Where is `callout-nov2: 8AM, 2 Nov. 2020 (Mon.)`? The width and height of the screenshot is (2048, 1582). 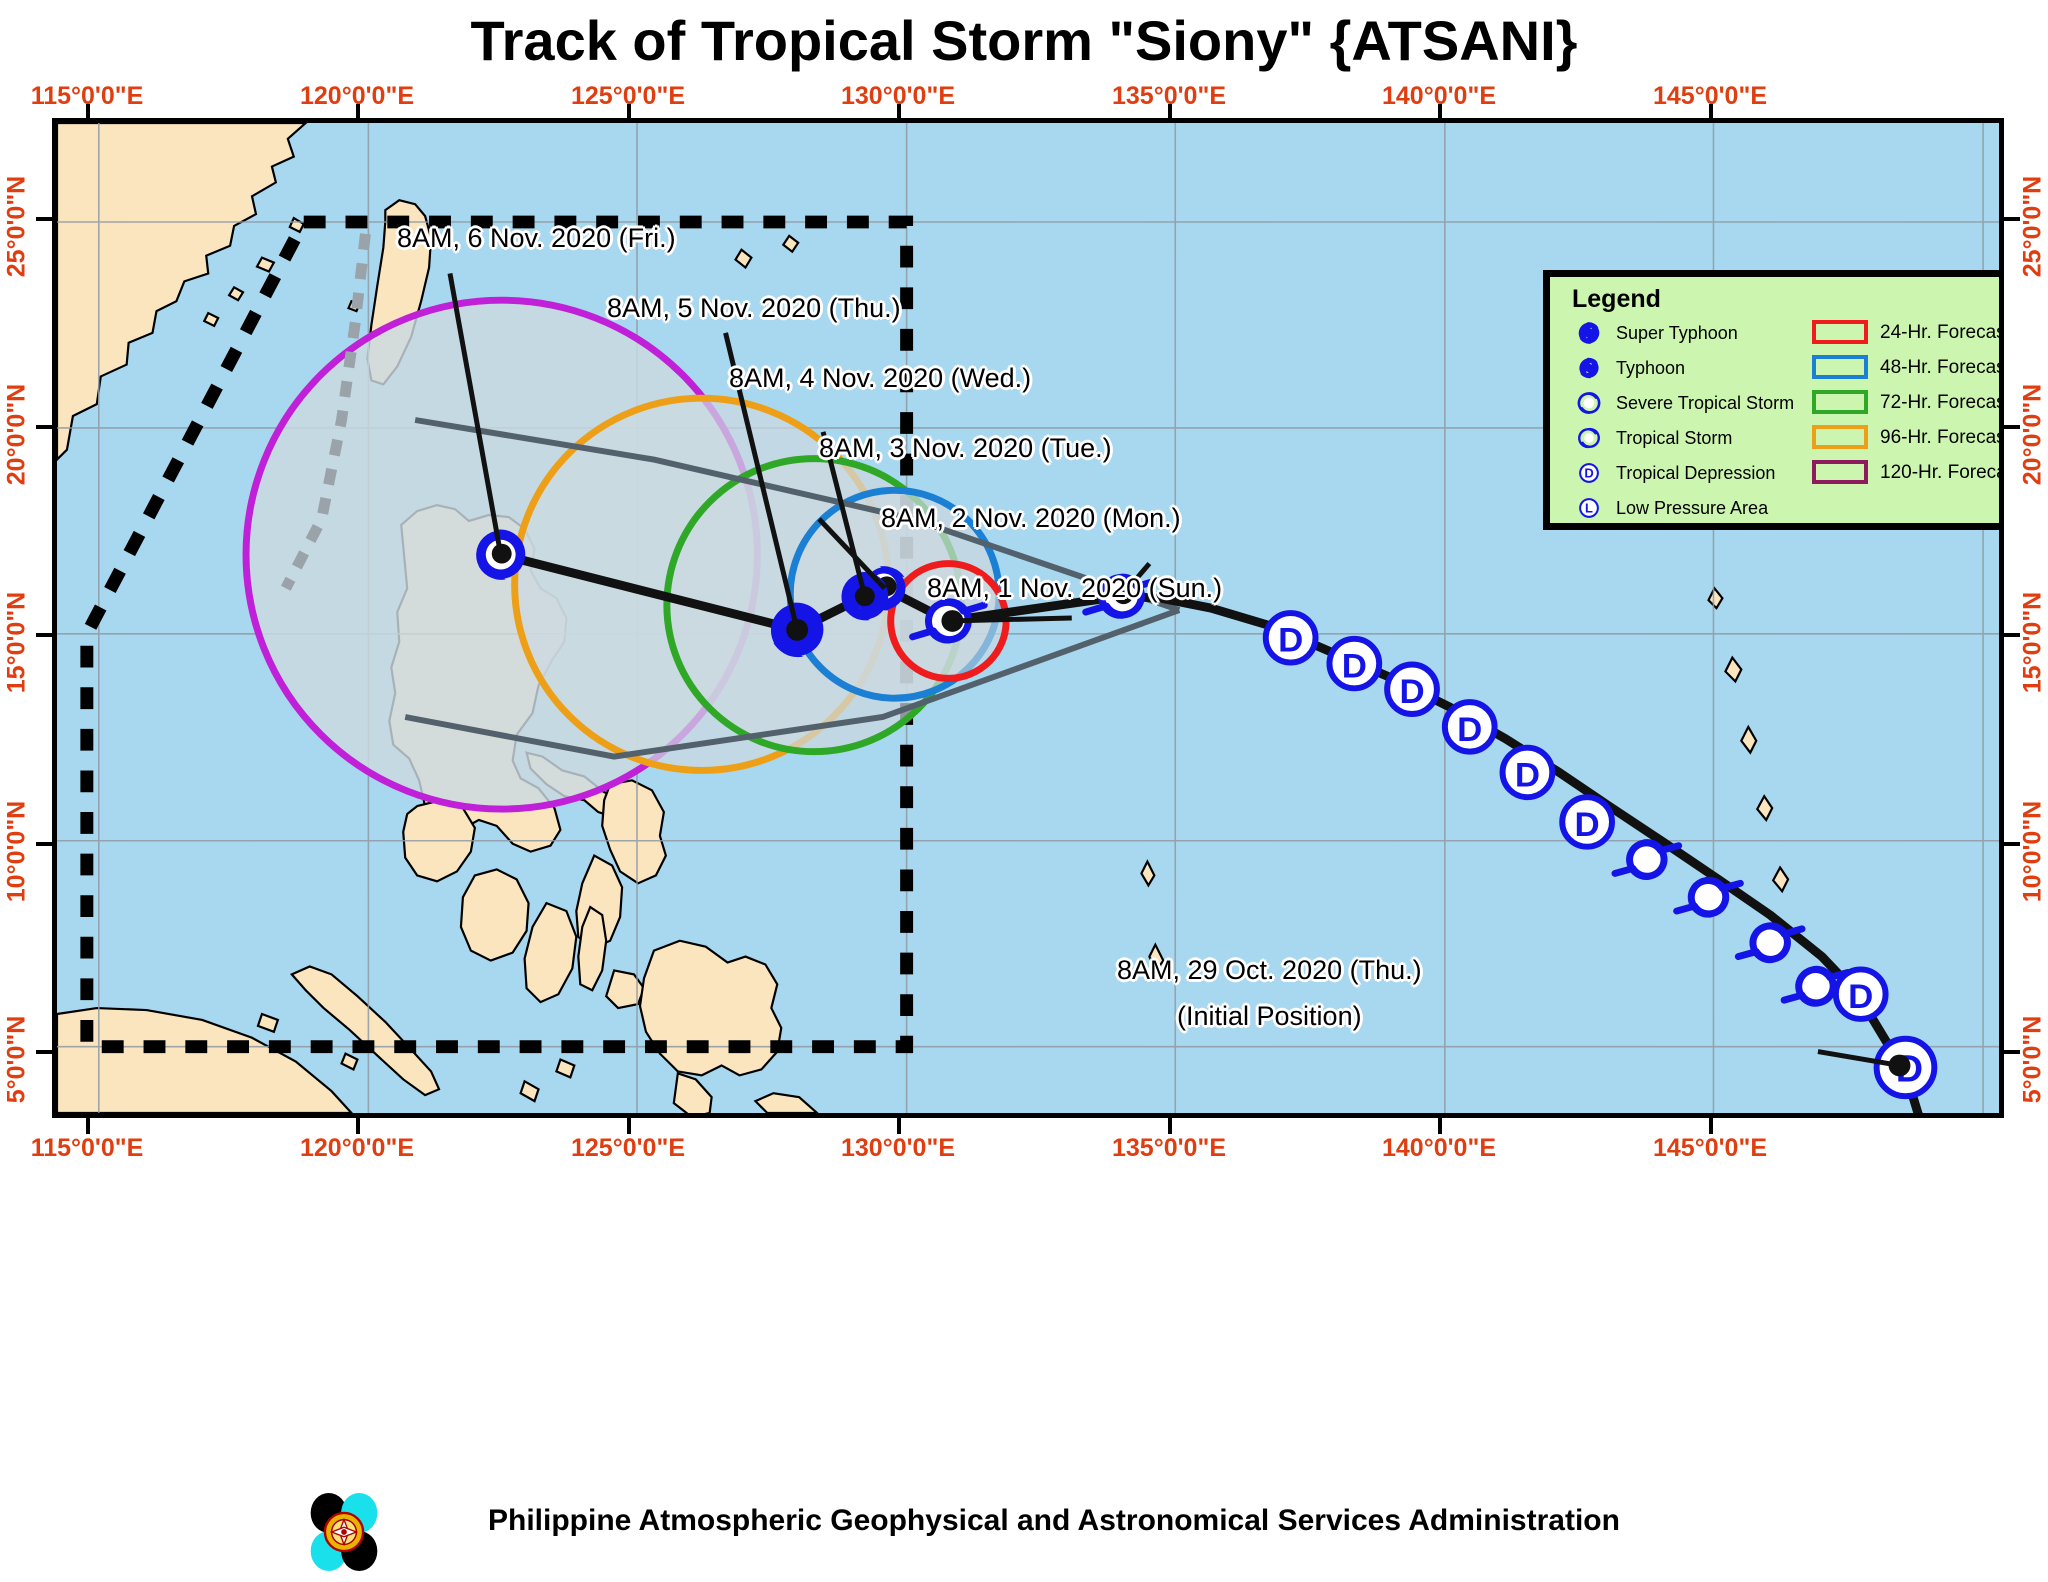
callout-nov2: 8AM, 2 Nov. 2020 (Mon.) is located at coordinates (1031, 518).